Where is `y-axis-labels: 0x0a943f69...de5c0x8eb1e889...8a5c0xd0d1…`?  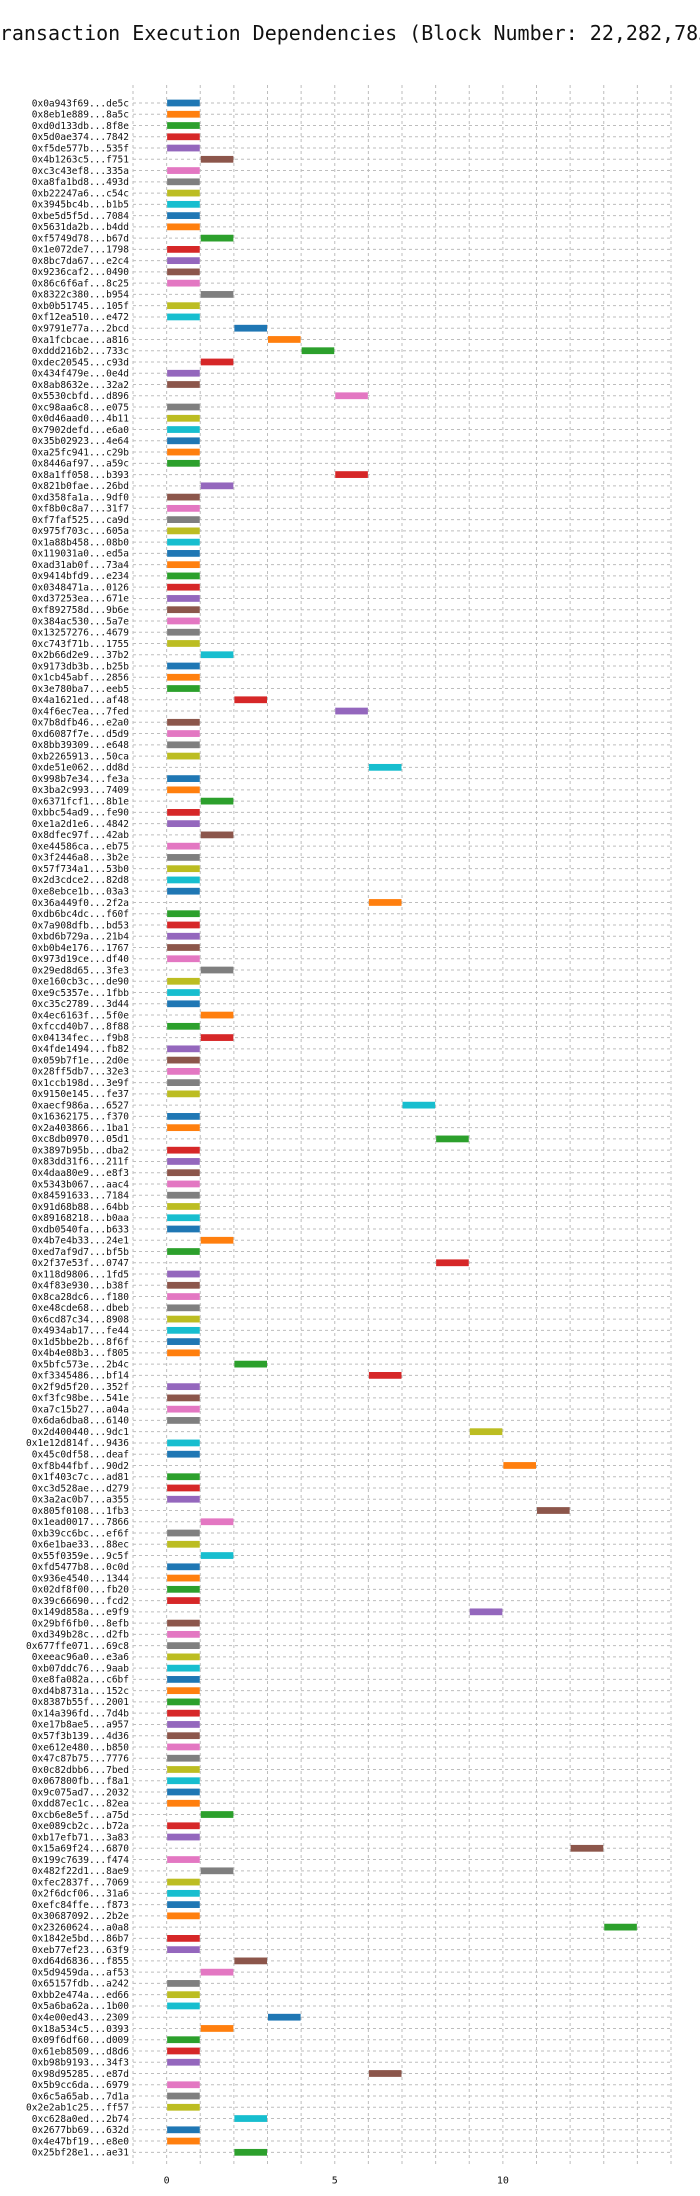 y-axis-labels: 0x0a943f69...de5c0x8eb1e889...8a5c0xd0d1… is located at coordinates (77, 1128).